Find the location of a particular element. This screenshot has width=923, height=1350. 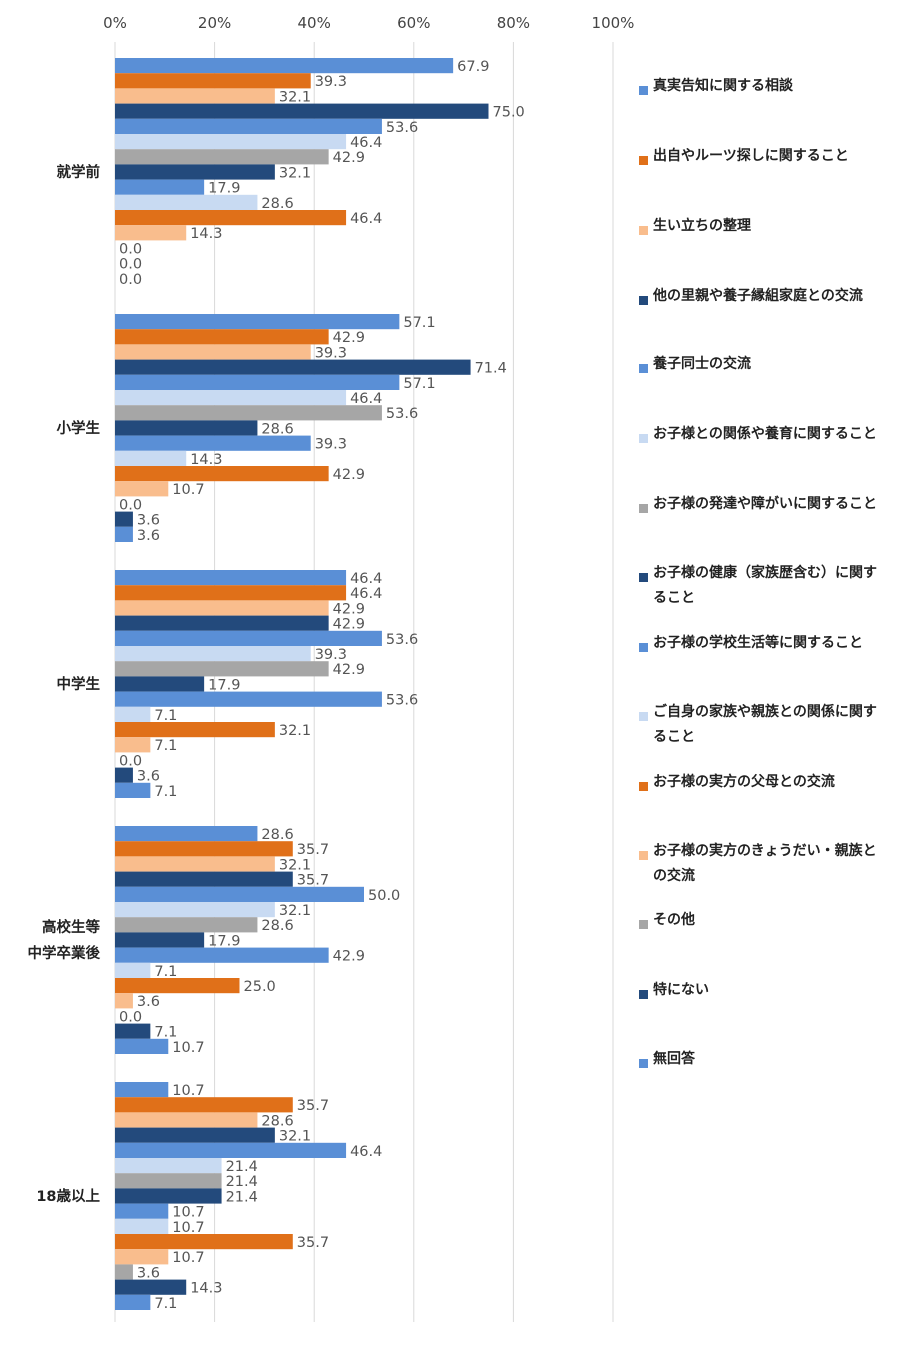

legend-item: 出自やルーツ探しに関すること is located at coordinates (759, 158).